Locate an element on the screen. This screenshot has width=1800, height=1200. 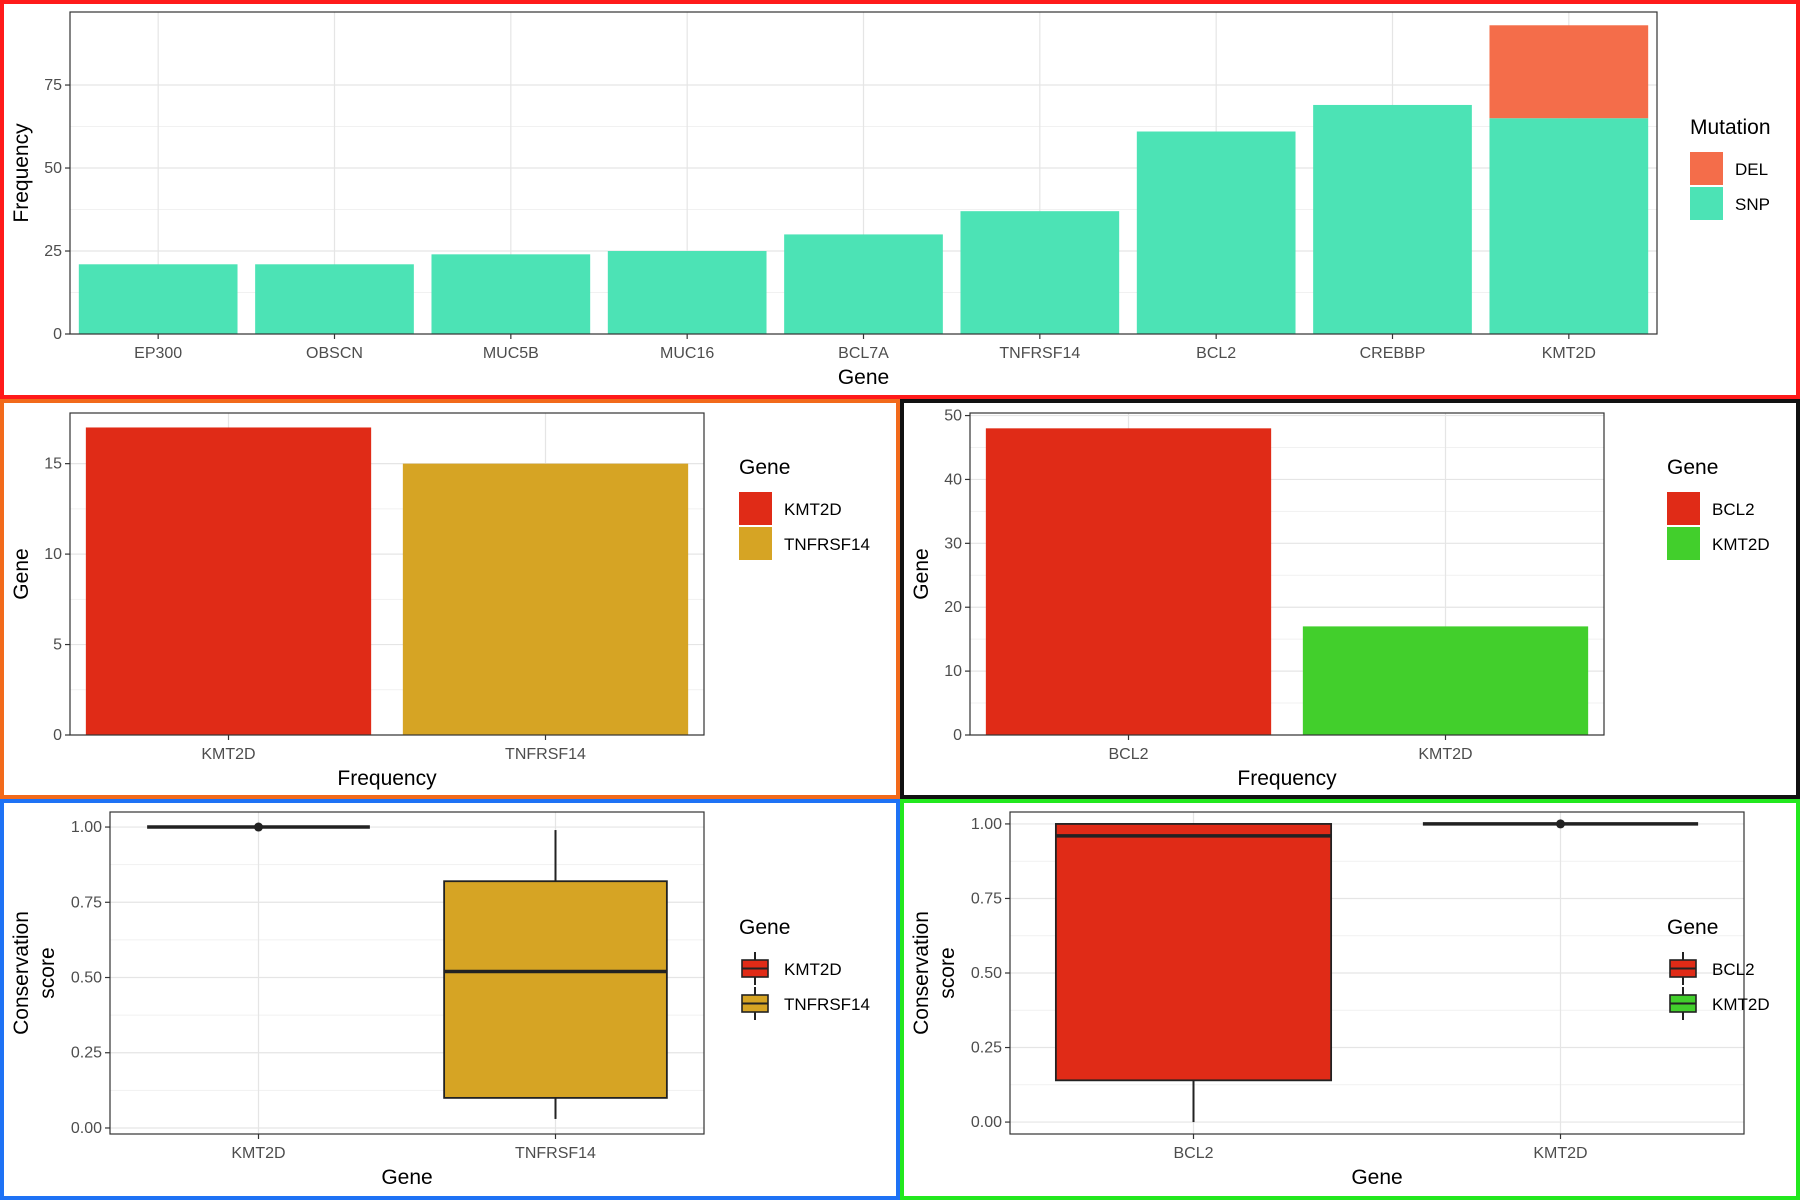
bar-obscn-snp is located at coordinates (334, 299).